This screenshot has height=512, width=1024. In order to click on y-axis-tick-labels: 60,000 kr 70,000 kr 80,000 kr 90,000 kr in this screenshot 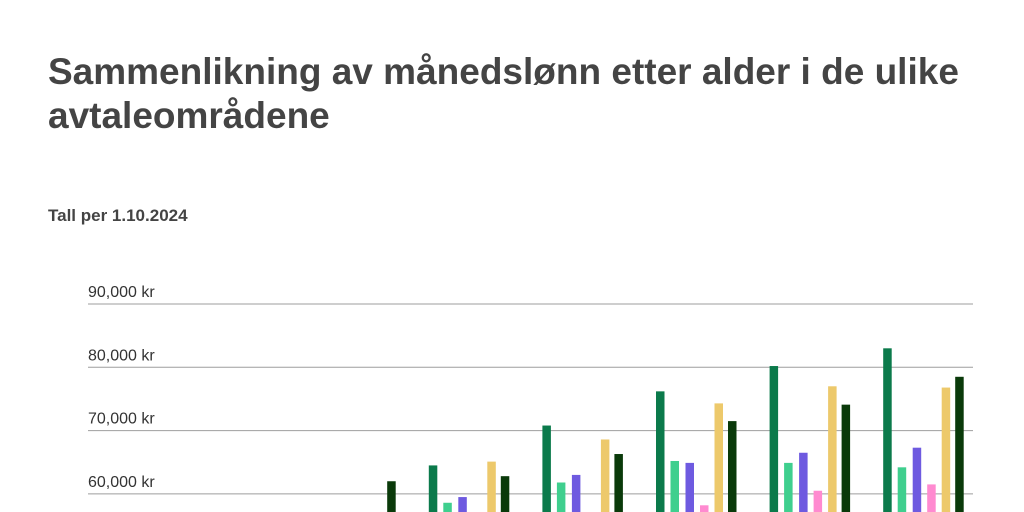, I will do `click(121, 387)`.